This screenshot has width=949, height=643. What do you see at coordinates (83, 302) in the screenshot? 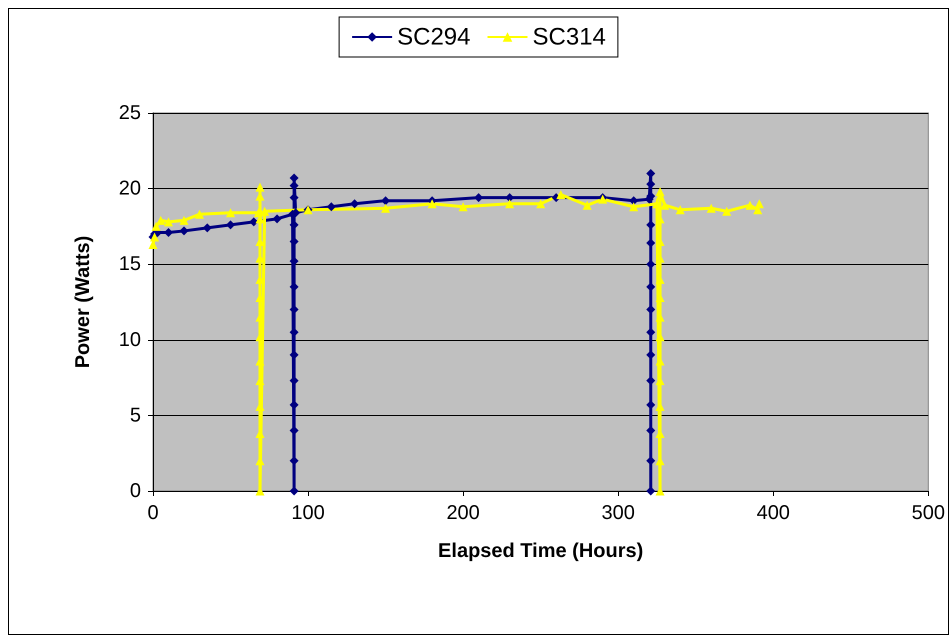
I see `y-axis-title: Power (Watts)` at bounding box center [83, 302].